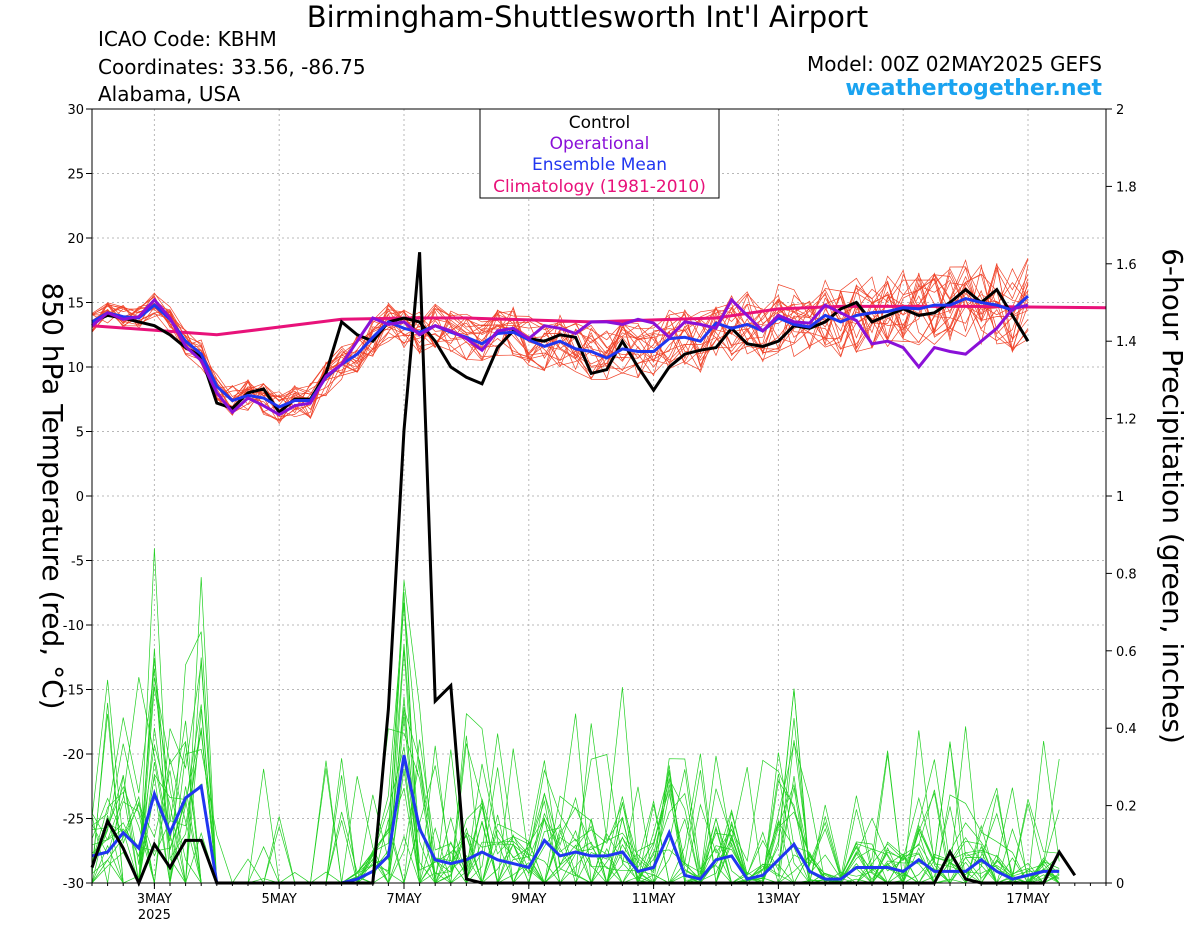 Image resolution: width=1200 pixels, height=927 pixels. I want to click on x-tick-label: 15MAY, so click(903, 899).